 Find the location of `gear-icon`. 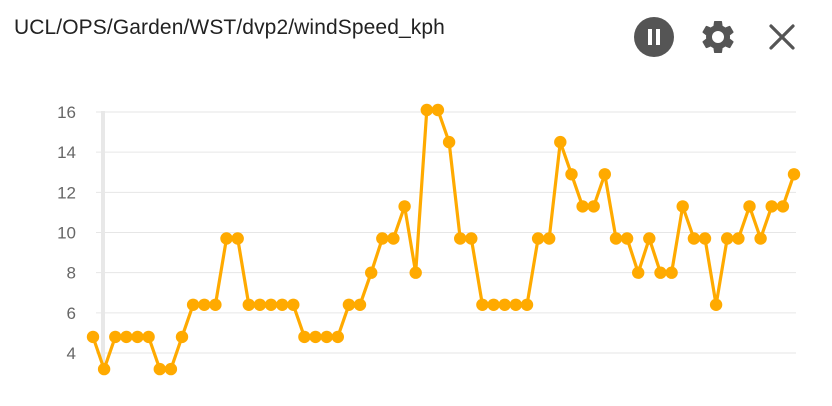

gear-icon is located at coordinates (718, 36).